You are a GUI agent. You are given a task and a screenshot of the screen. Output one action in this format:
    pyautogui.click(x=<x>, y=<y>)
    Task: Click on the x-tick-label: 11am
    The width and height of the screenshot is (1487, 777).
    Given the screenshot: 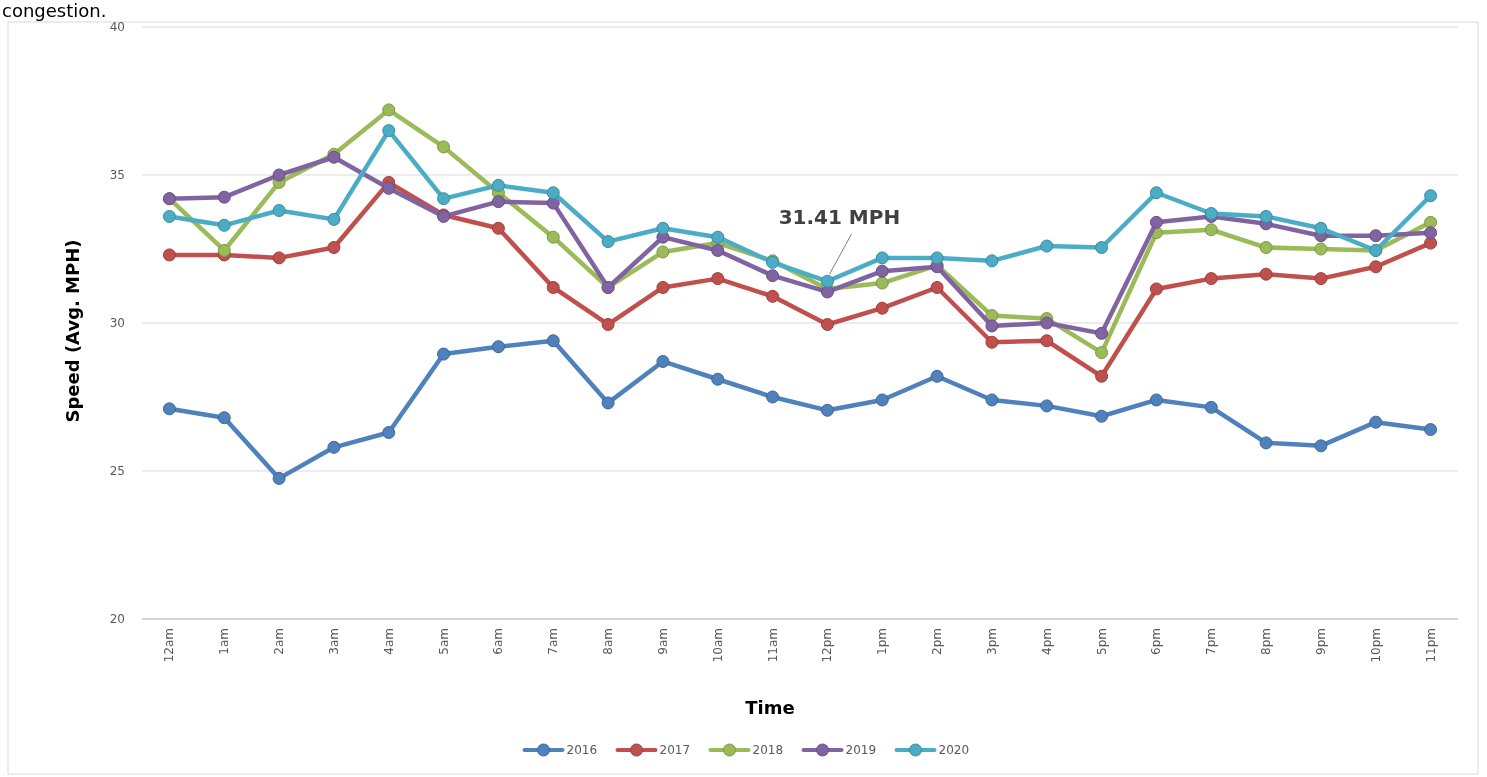 What is the action you would take?
    pyautogui.click(x=772, y=645)
    